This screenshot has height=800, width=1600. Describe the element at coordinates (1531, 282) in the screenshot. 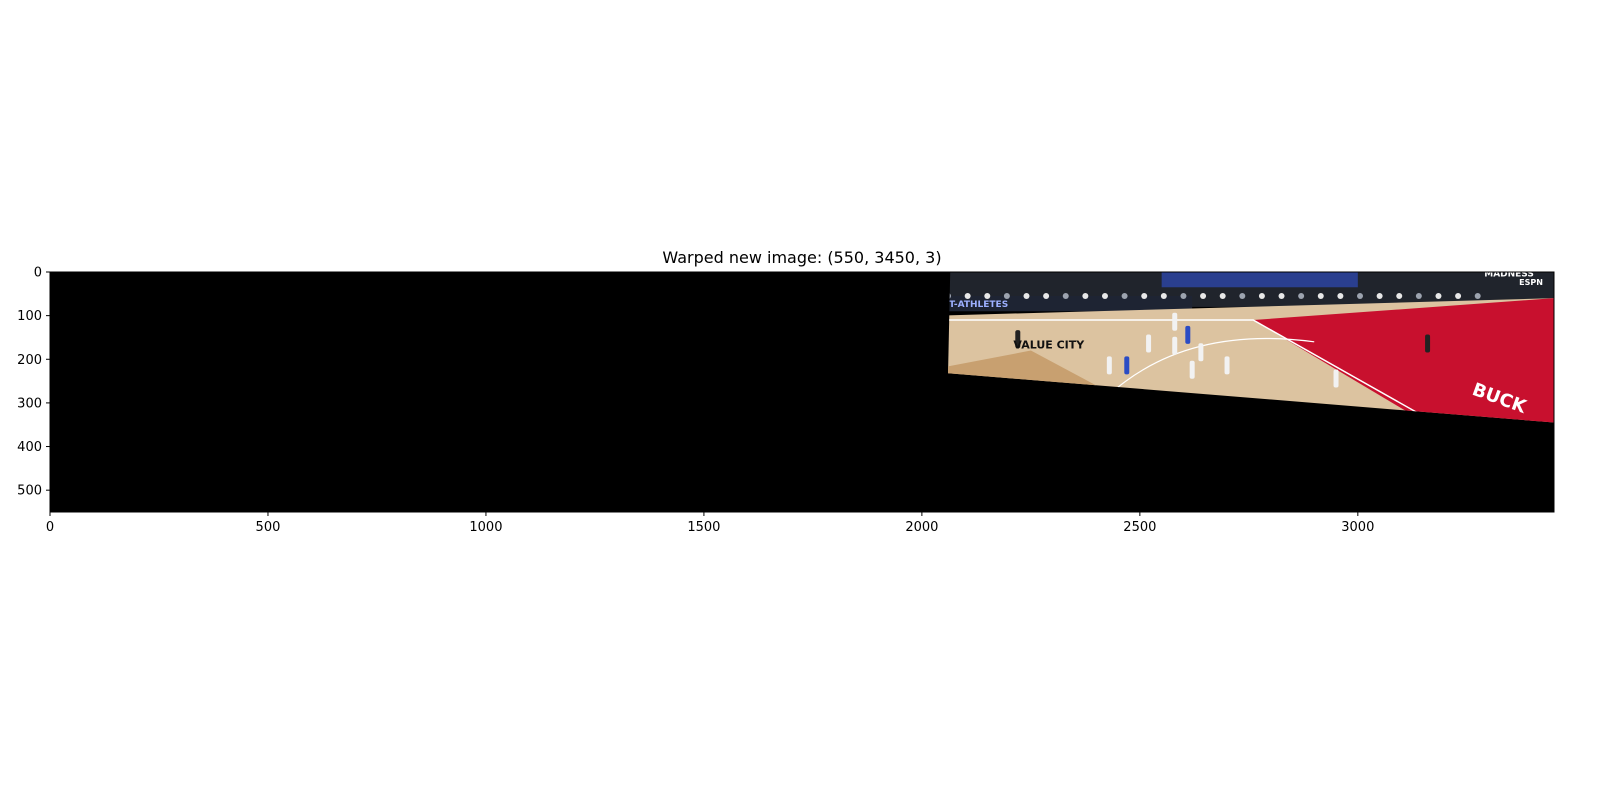

I see `in-image-text-espn: ESPN` at that location.